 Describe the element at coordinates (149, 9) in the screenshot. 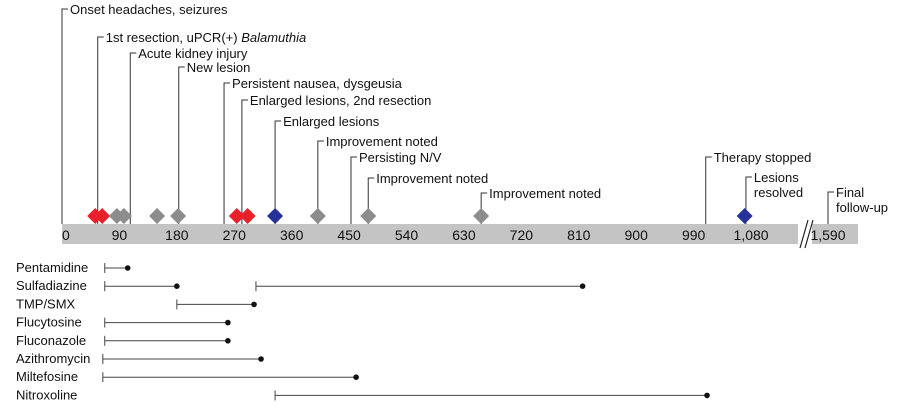

I see `event-label: Onset headaches, seizures` at that location.